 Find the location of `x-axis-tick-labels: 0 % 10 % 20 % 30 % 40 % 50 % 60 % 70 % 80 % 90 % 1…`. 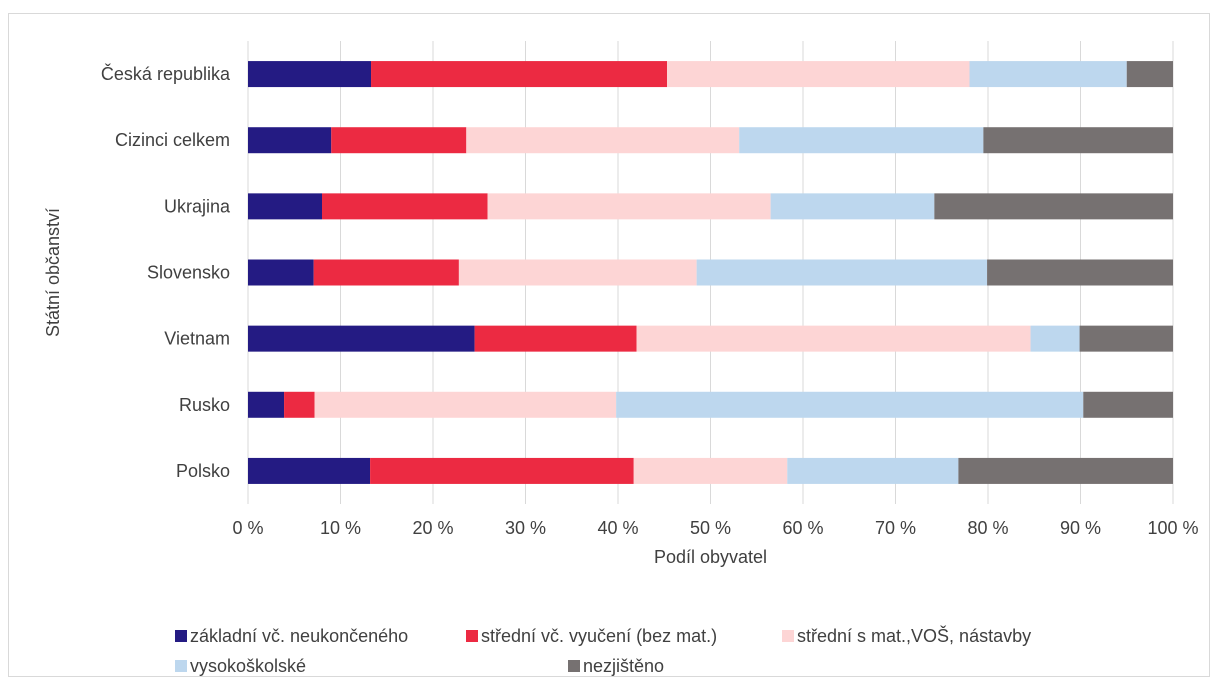

x-axis-tick-labels: 0 % 10 % 20 % 30 % 40 % 50 % 60 % 70 % 80 % 90 % 1… is located at coordinates (715, 528).